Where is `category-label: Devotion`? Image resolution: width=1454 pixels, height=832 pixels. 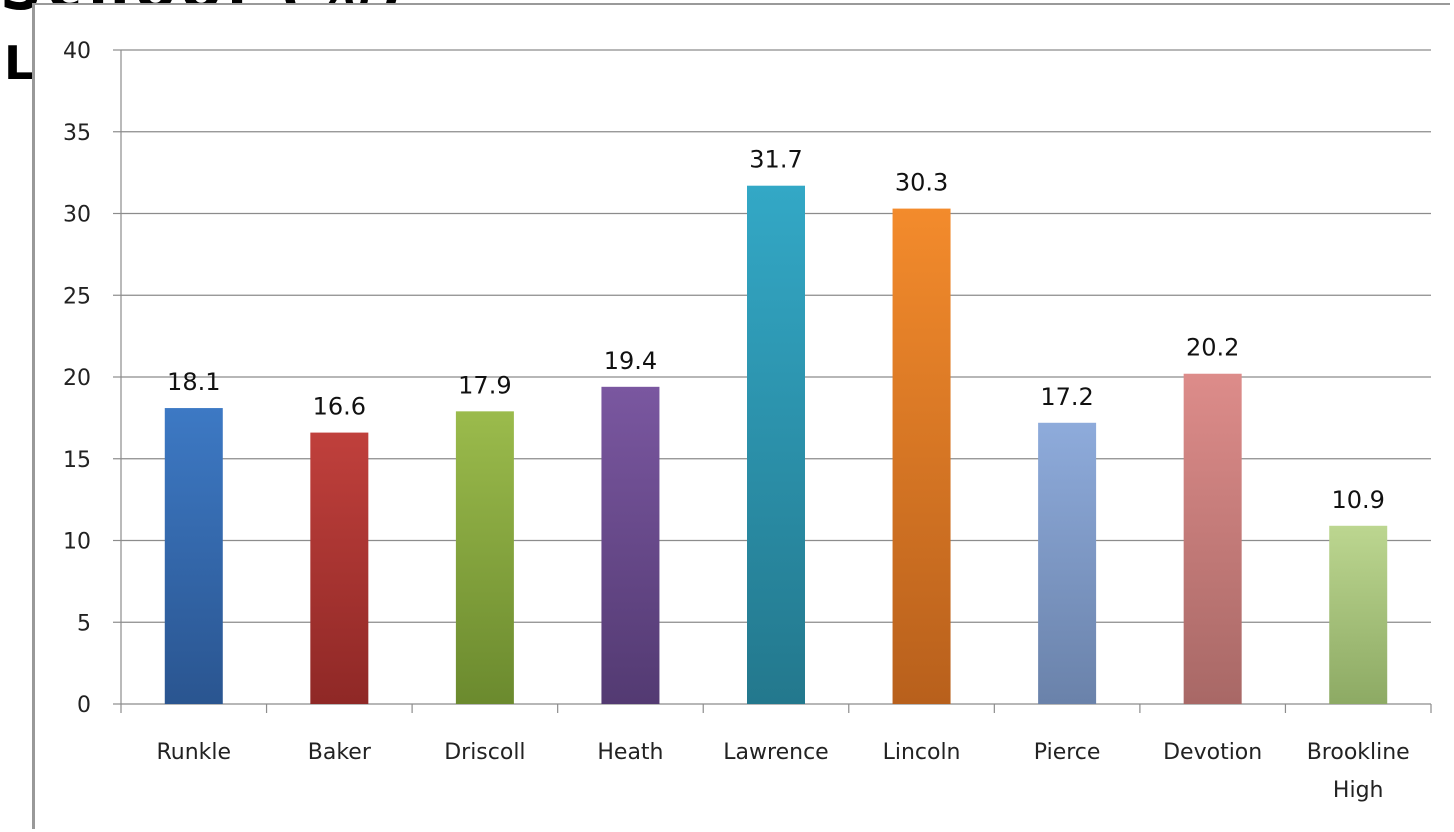
category-label: Devotion is located at coordinates (1212, 752).